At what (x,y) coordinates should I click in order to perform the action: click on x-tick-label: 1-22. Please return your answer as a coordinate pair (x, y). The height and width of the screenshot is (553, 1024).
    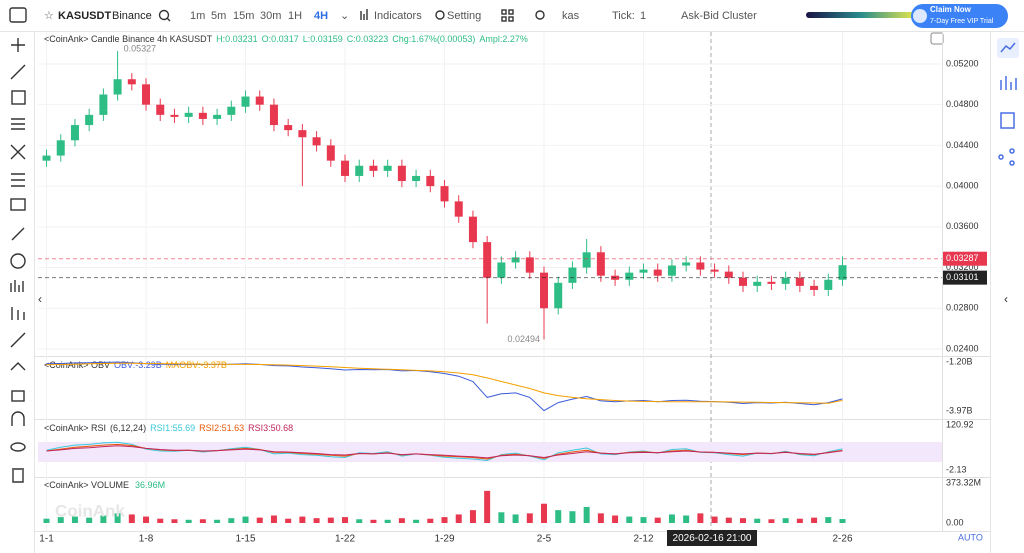
    Looking at the image, I should click on (345, 539).